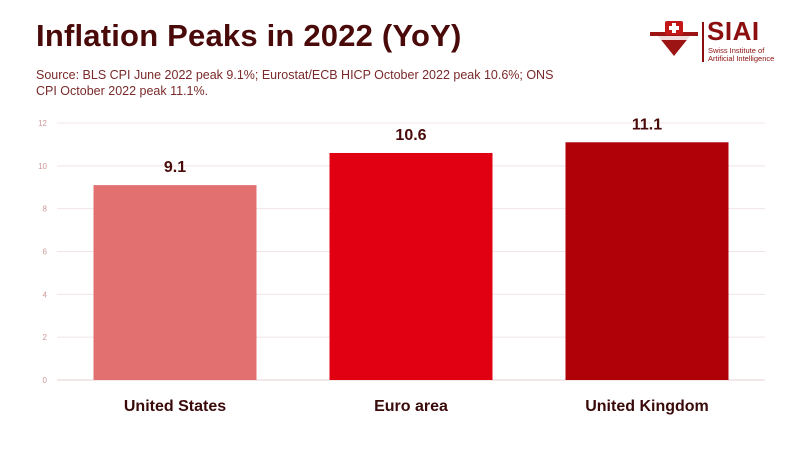  Describe the element at coordinates (703, 42) in the screenshot. I see `logo-divider` at that location.